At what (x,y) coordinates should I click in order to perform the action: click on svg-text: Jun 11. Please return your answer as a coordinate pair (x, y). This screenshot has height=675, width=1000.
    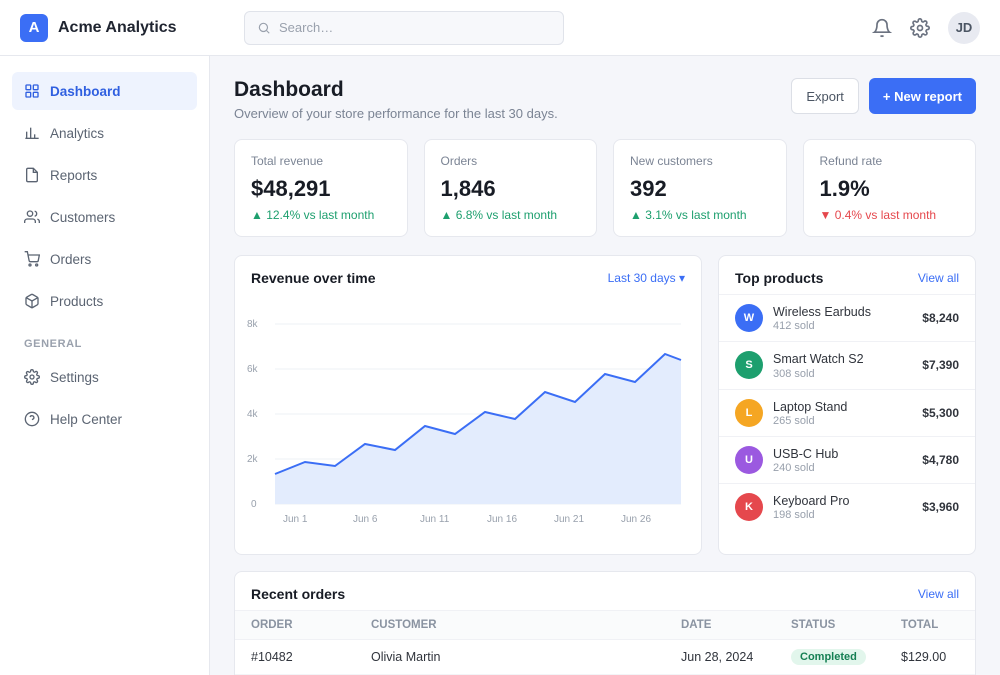
    Looking at the image, I should click on (435, 519).